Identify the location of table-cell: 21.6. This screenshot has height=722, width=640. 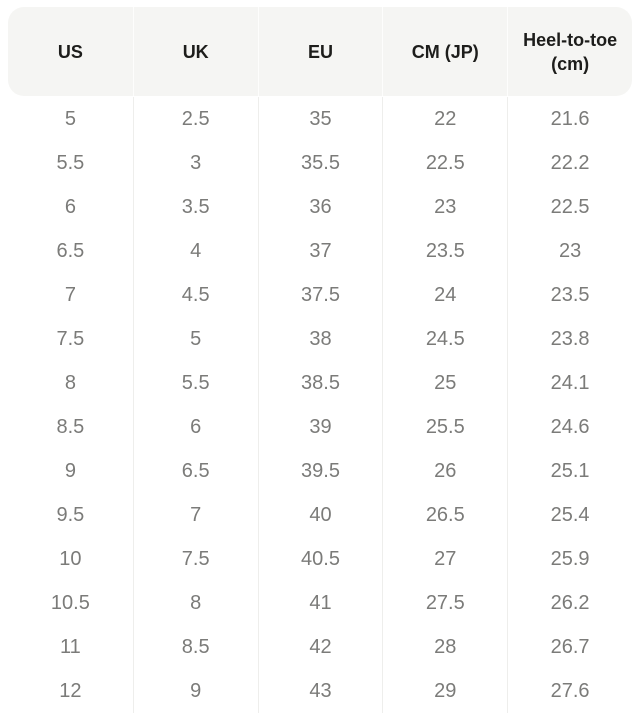
(569, 119).